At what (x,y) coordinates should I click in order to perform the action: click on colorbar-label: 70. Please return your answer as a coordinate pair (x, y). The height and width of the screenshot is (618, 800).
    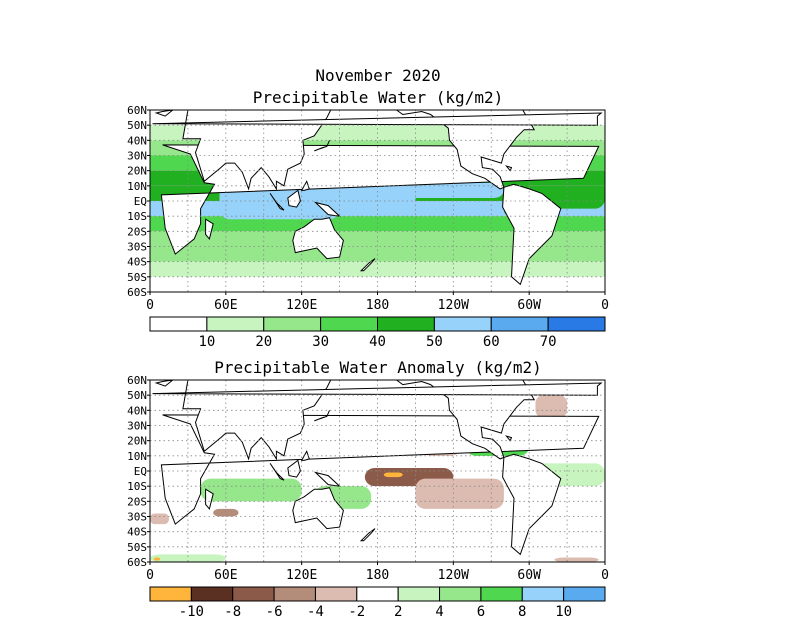
    Looking at the image, I should click on (548, 342).